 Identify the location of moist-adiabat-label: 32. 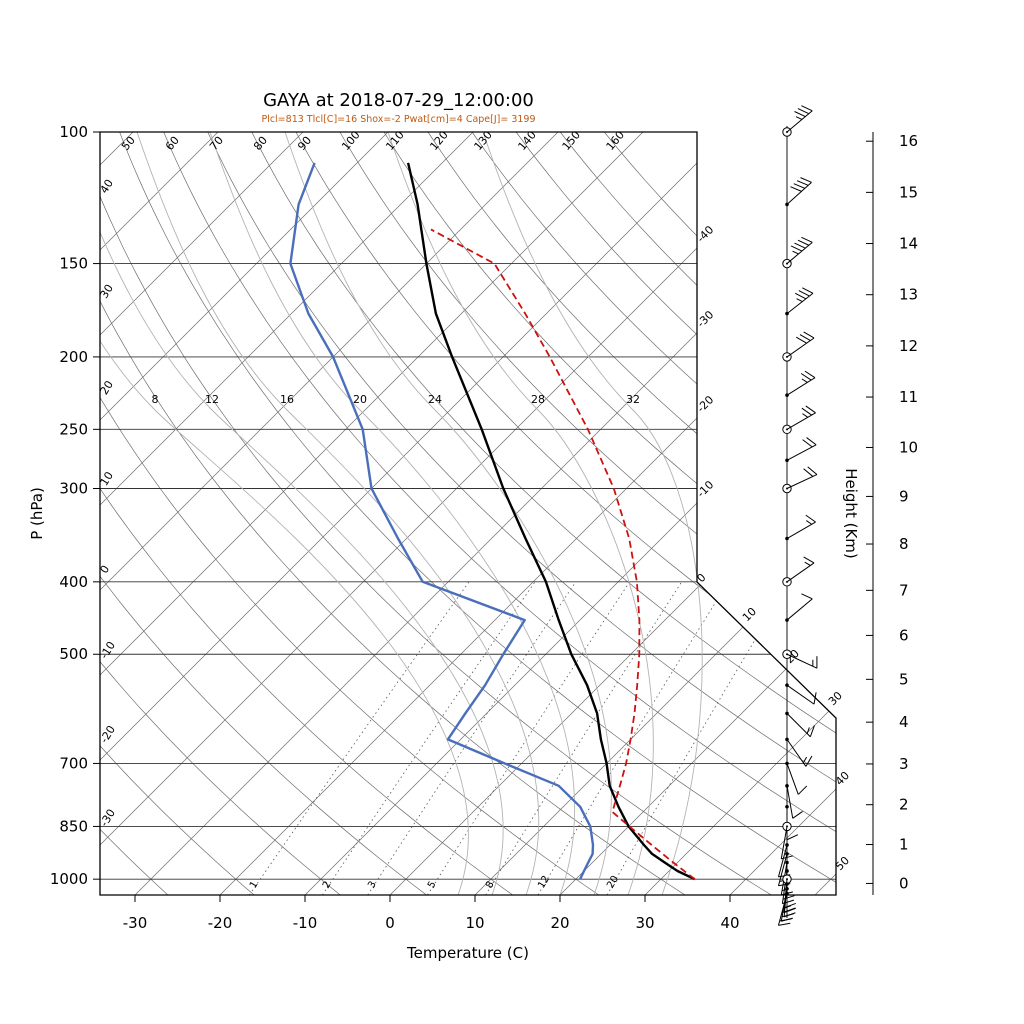
(633, 399).